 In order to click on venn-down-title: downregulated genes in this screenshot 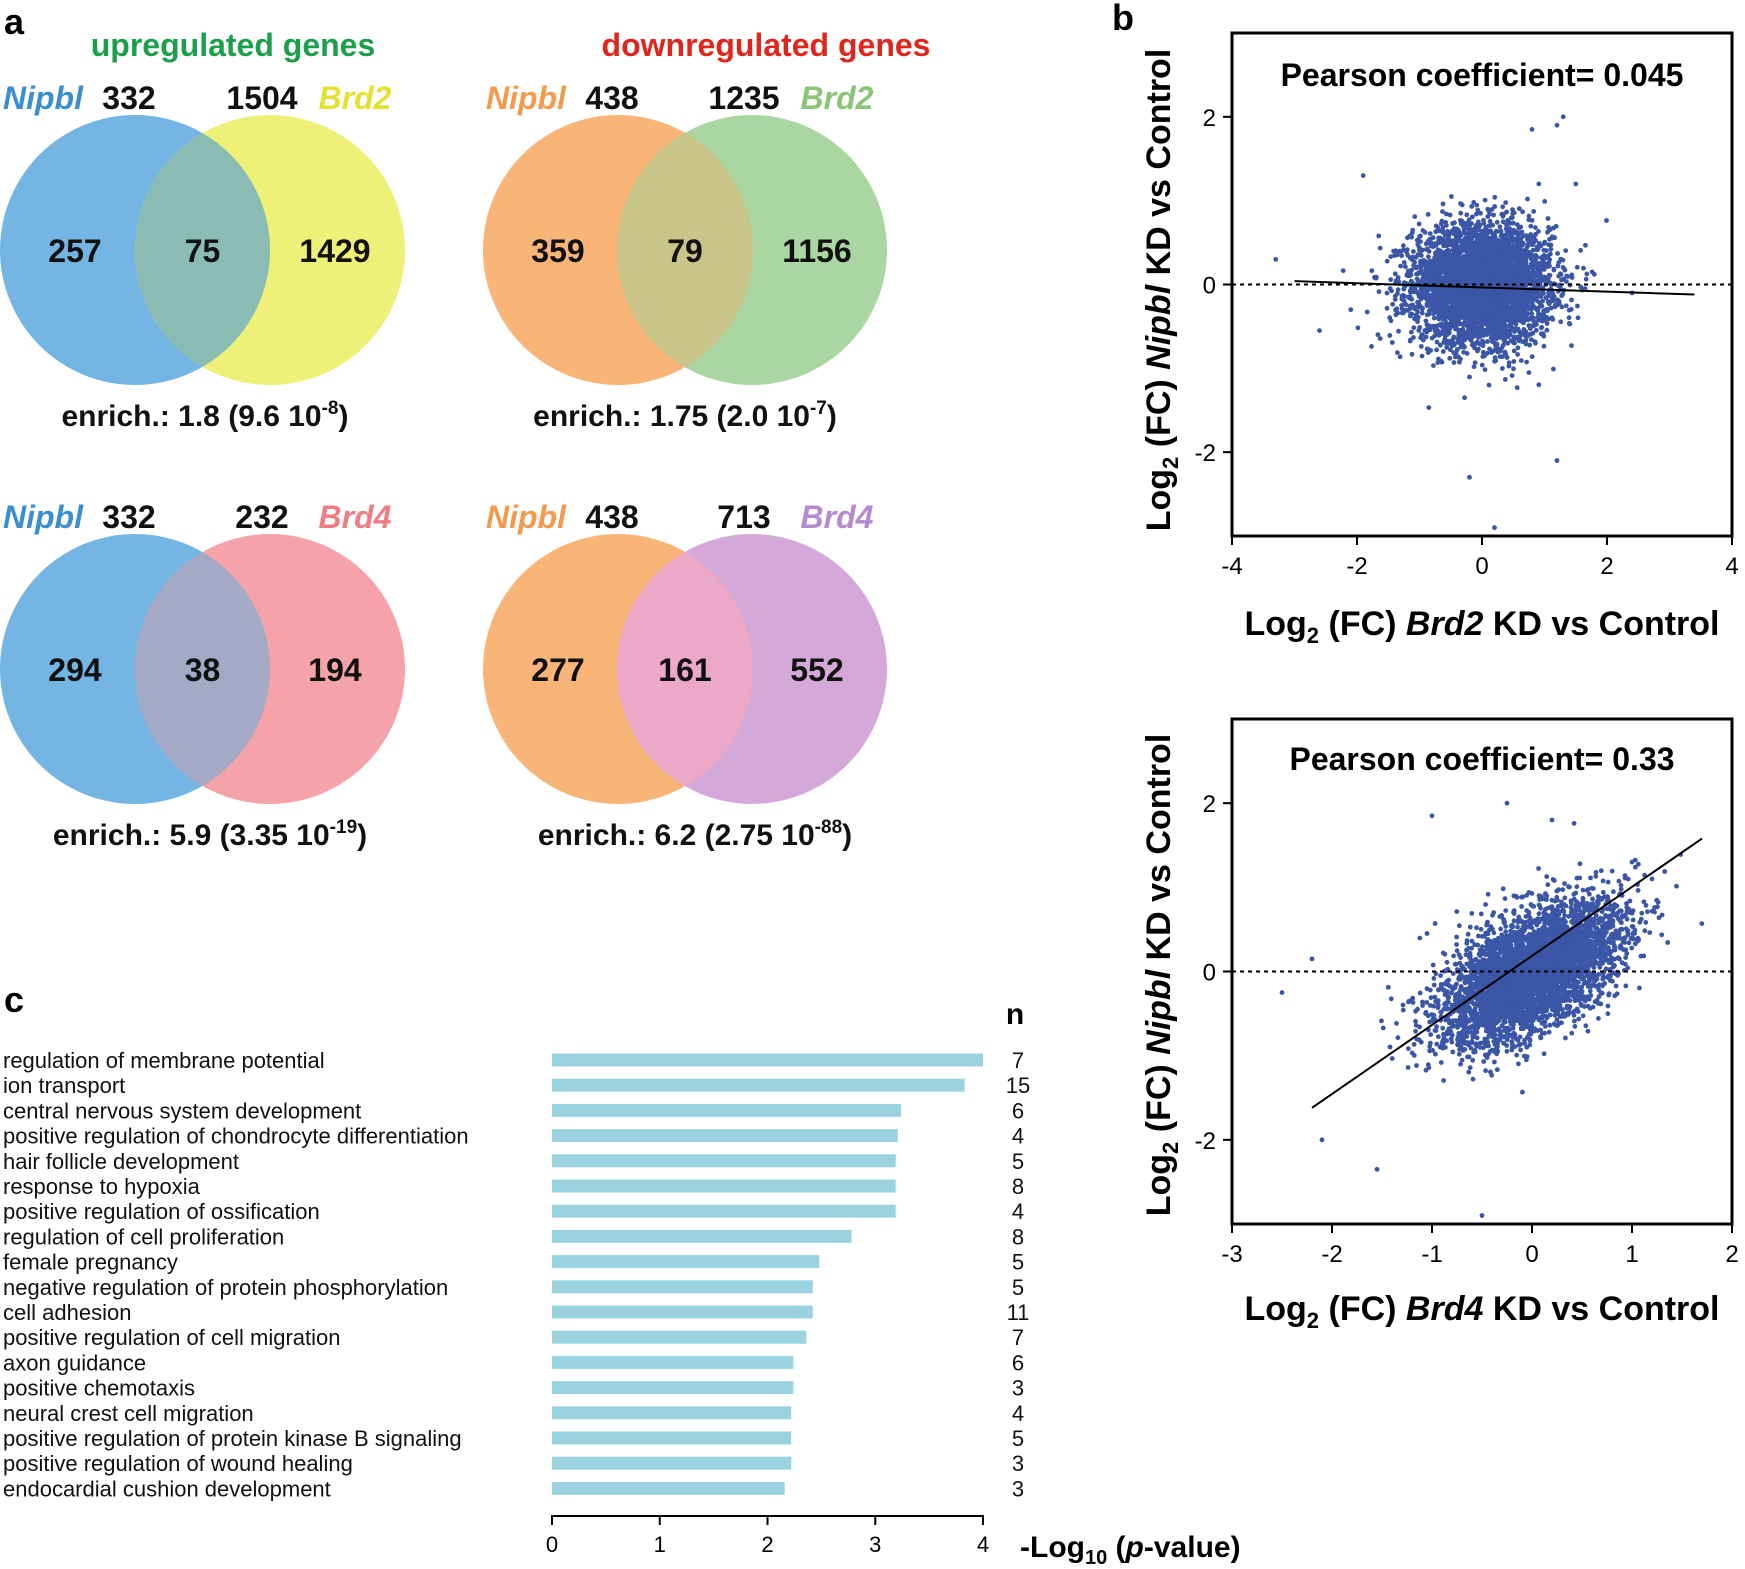, I will do `click(766, 45)`.